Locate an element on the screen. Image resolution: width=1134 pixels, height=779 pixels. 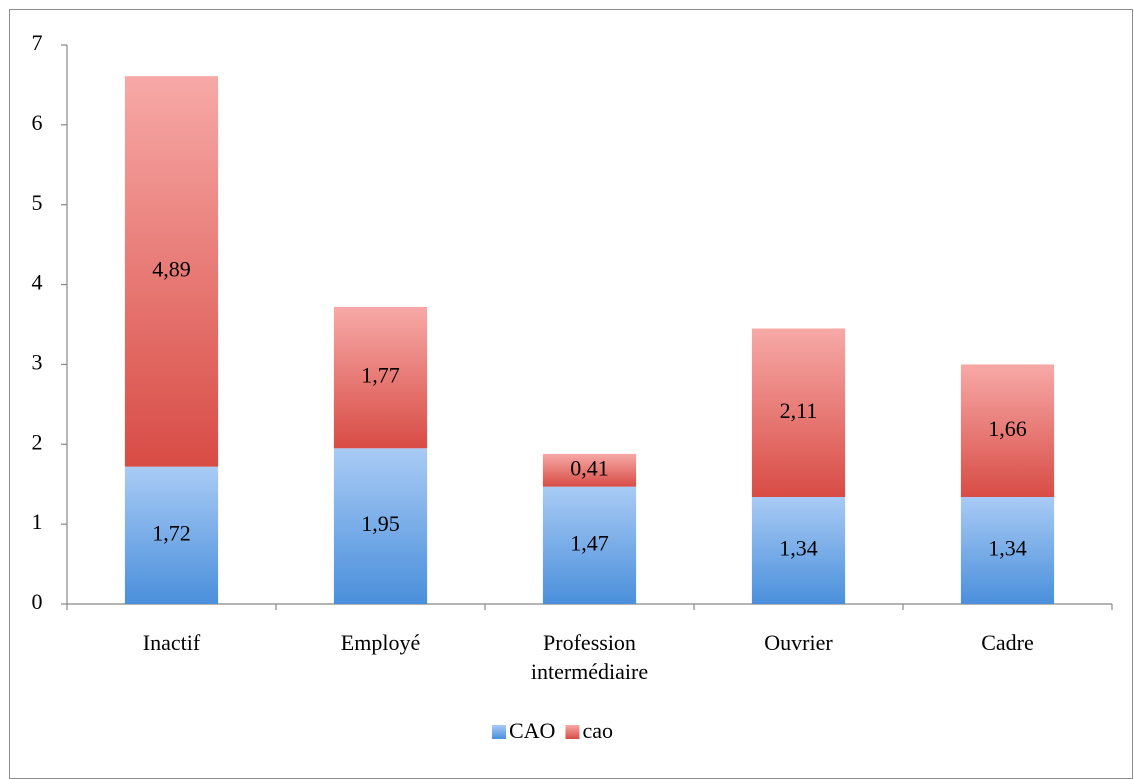
x-tick-label: Employé is located at coordinates (380, 642).